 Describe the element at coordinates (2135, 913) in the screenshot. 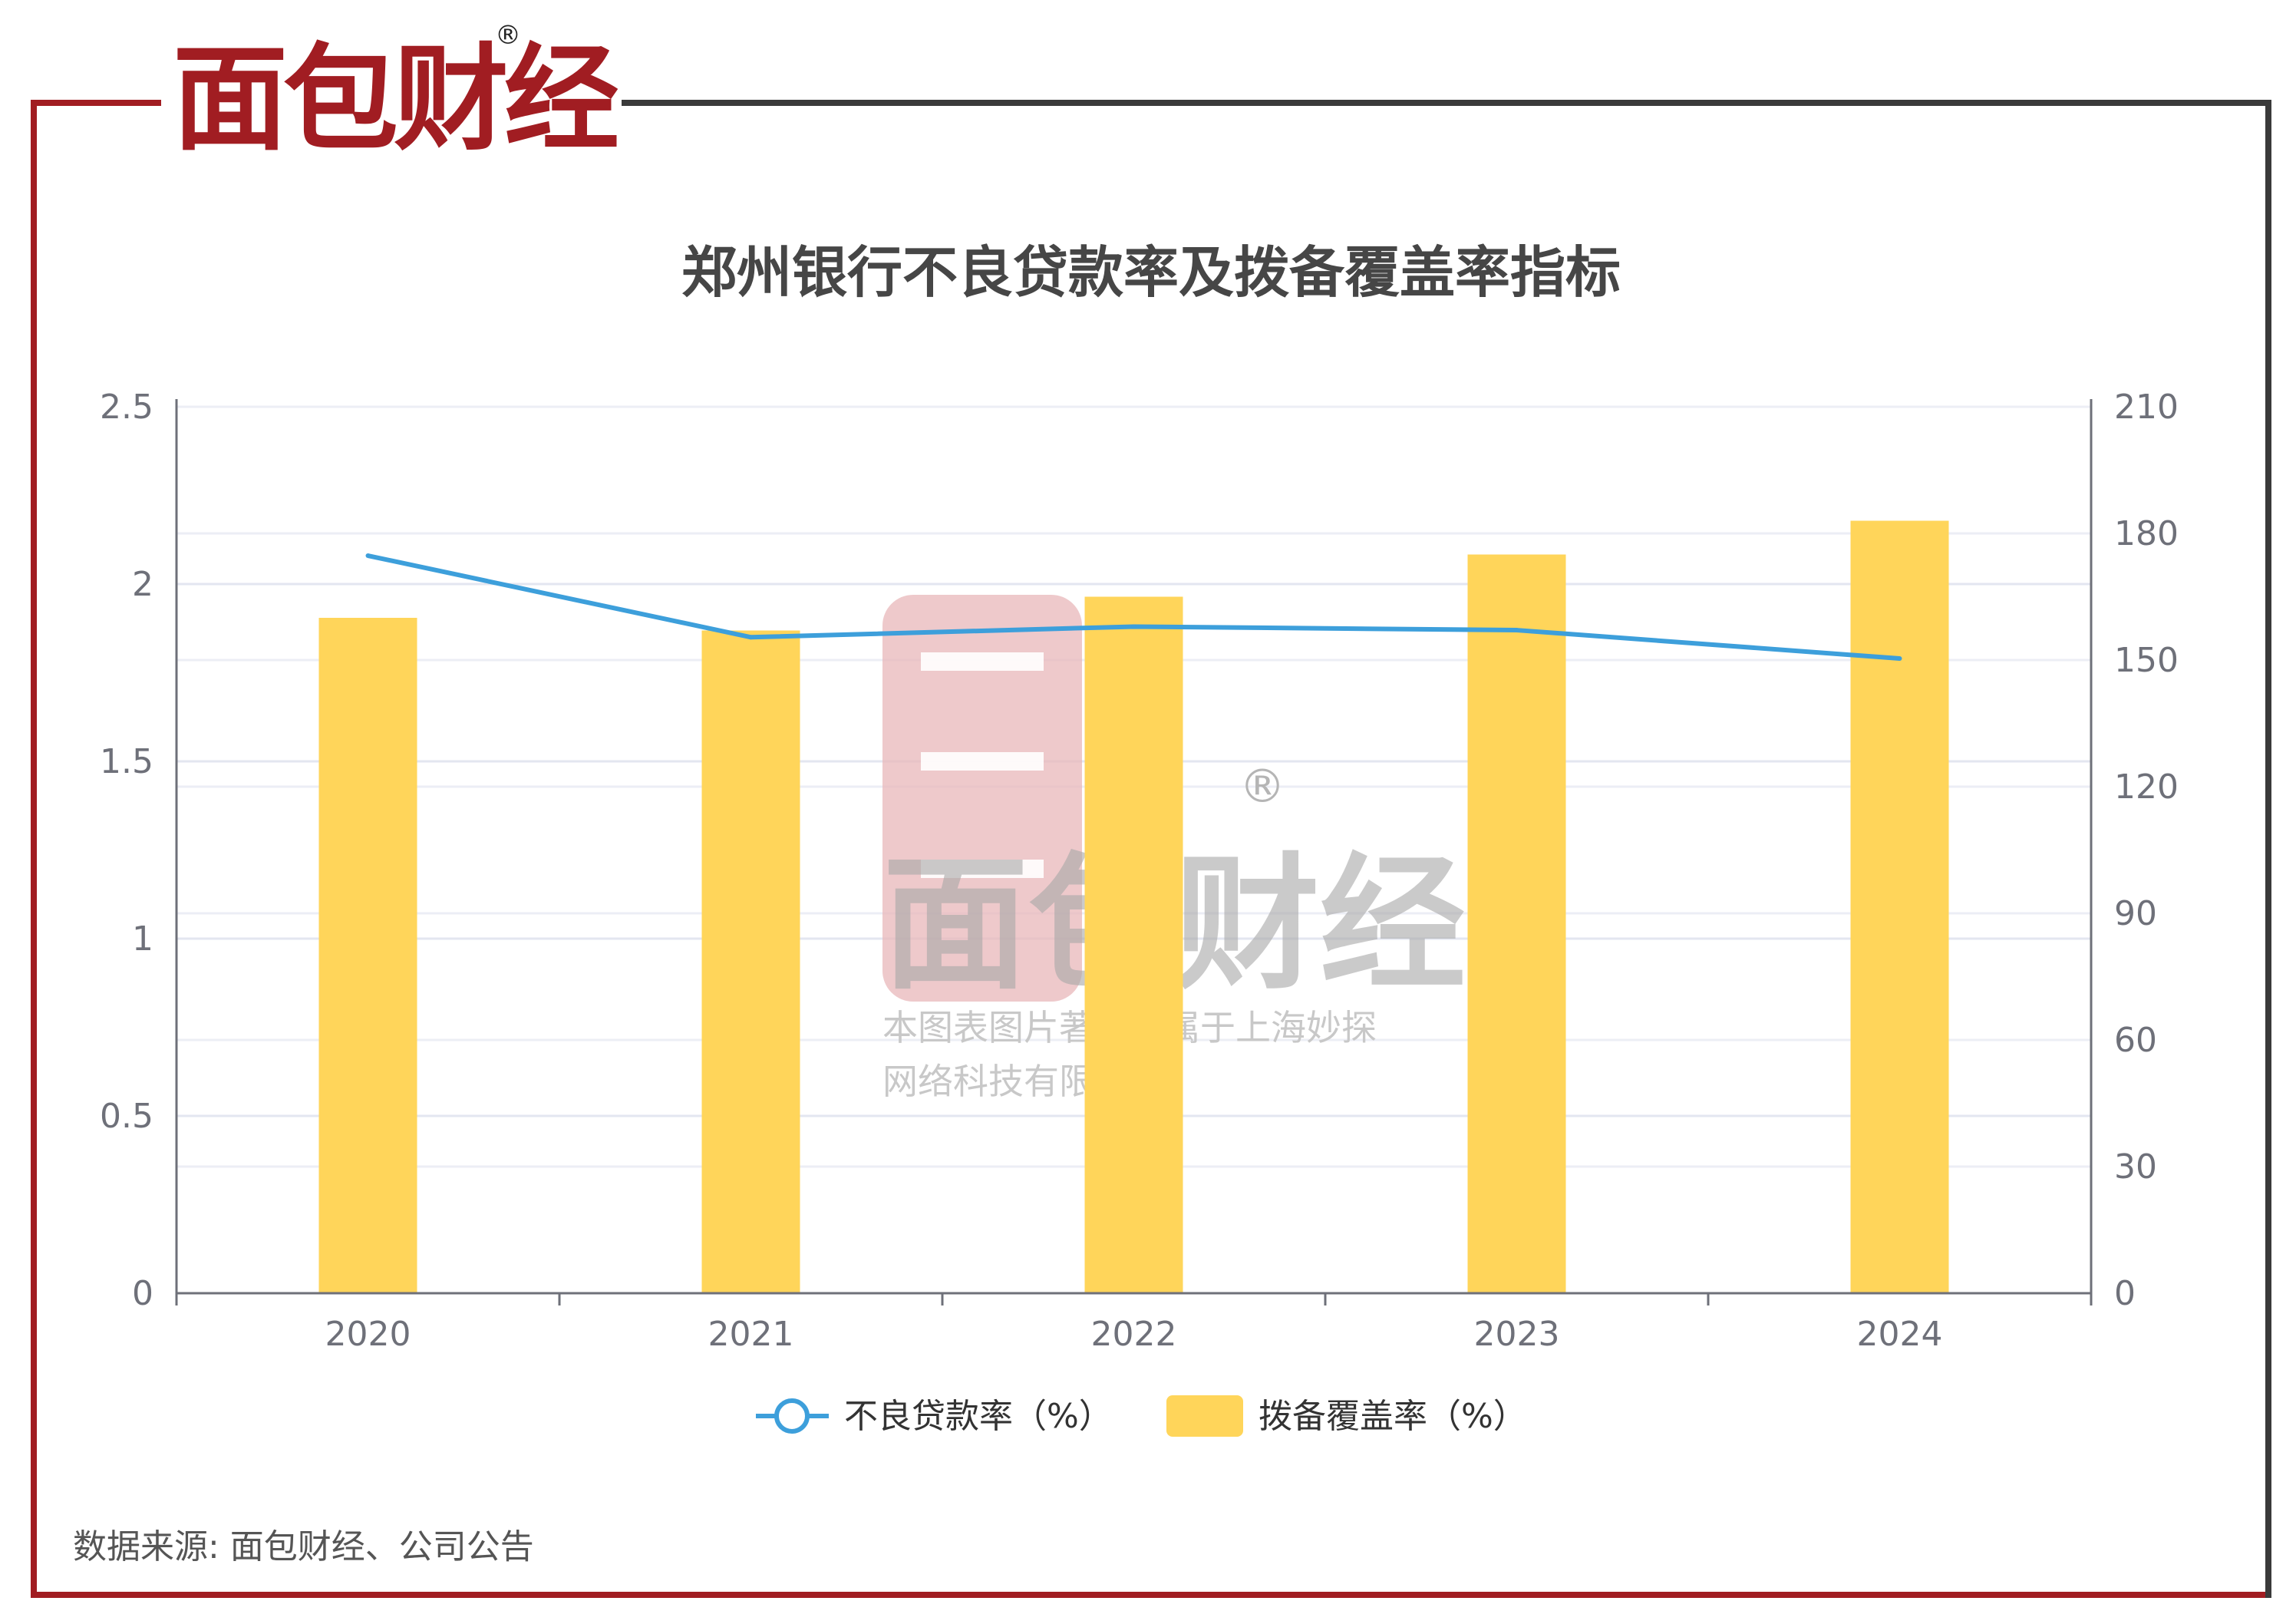

I see `right-tick-label-3: 90` at that location.